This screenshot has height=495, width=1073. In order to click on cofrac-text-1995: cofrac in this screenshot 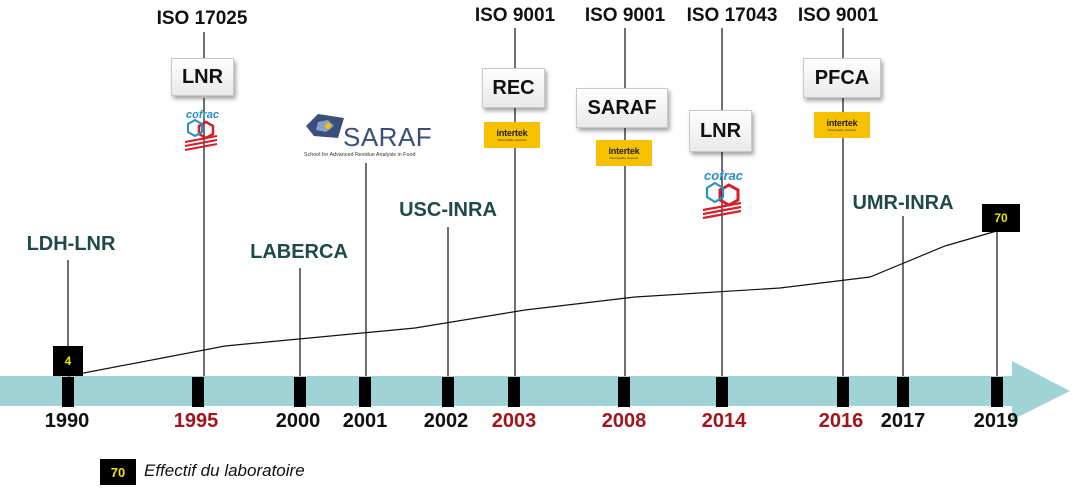, I will do `click(202, 115)`.